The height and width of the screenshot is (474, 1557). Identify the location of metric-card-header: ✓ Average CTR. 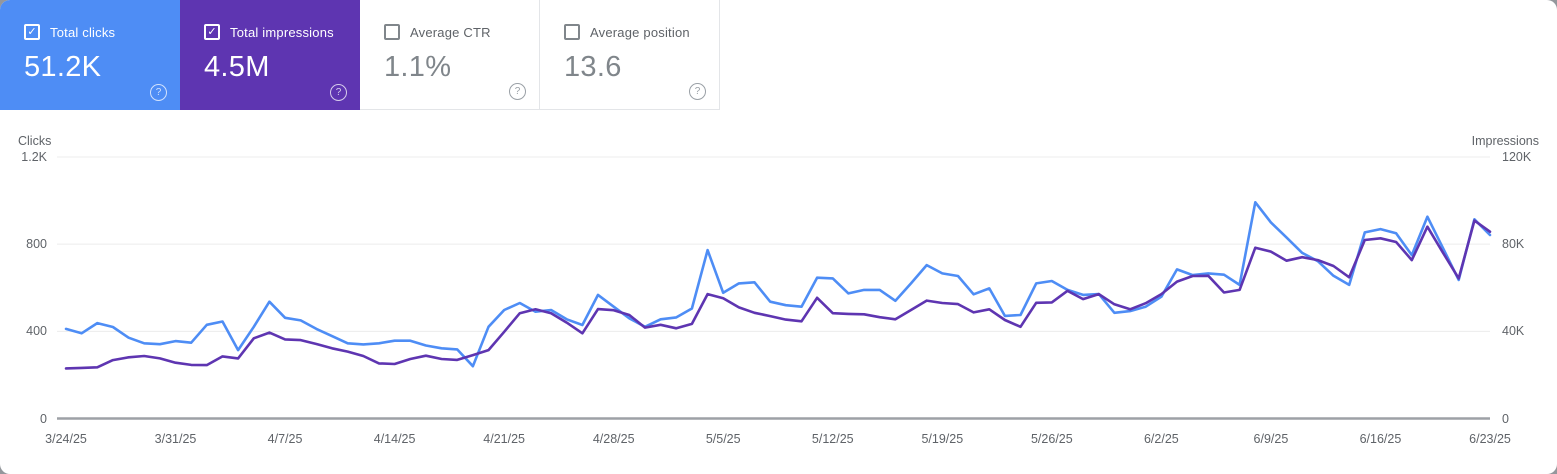
(461, 32).